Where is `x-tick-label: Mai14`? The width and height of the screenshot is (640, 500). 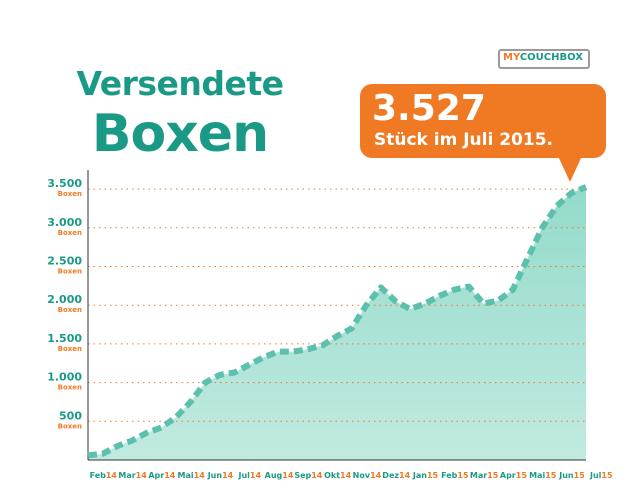 x-tick-label: Mai14 is located at coordinates (192, 475).